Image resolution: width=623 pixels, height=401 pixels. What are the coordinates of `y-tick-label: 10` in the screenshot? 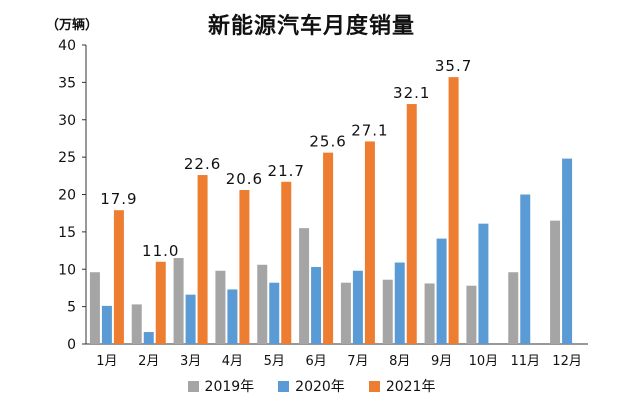 It's located at (67, 270).